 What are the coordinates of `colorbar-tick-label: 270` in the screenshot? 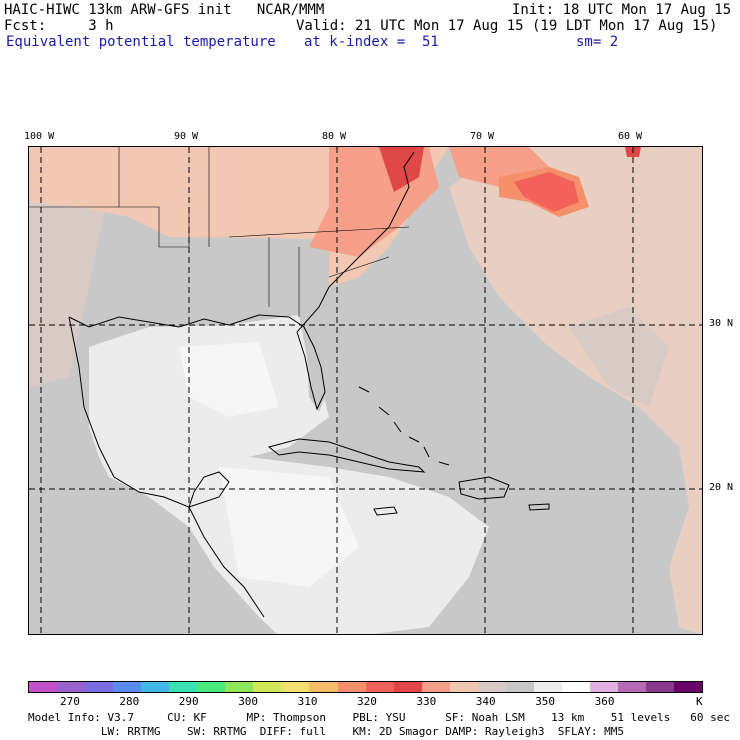 It's located at (70, 701).